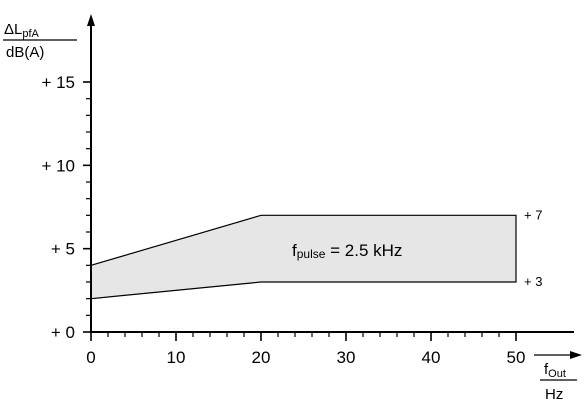 The height and width of the screenshot is (405, 584). I want to click on y-tick-label: + 15, so click(58, 82).